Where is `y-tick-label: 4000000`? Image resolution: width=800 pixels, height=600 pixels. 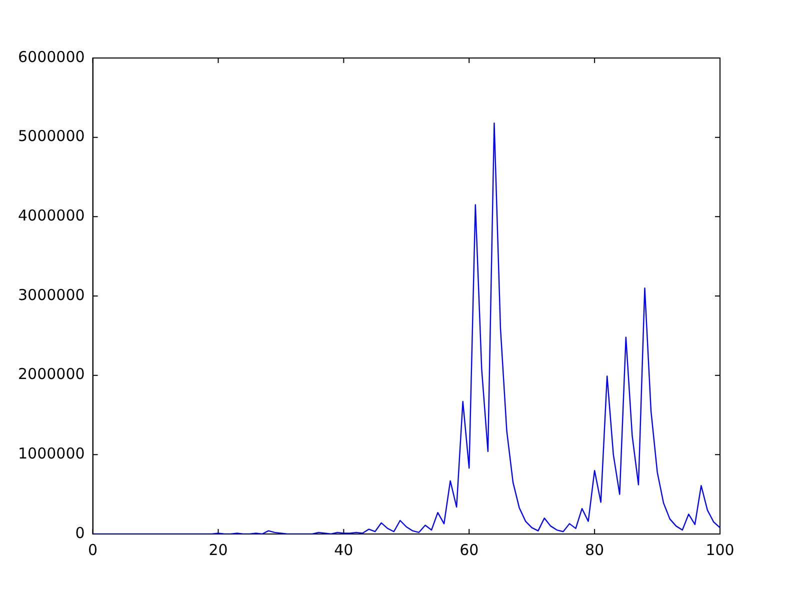 y-tick-label: 4000000 is located at coordinates (51, 215).